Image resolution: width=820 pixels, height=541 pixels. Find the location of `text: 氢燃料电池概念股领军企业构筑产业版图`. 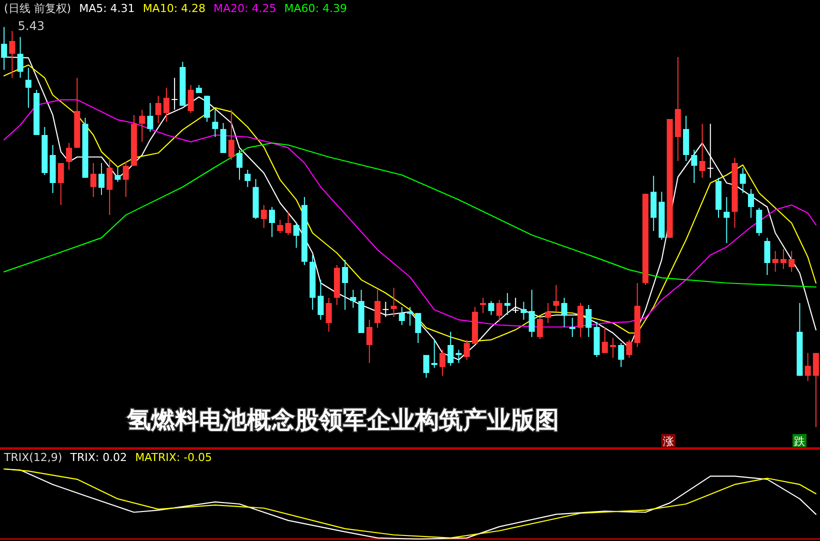

text: 氢燃料电池概念股领军企业构筑产业版图 is located at coordinates (342, 420).